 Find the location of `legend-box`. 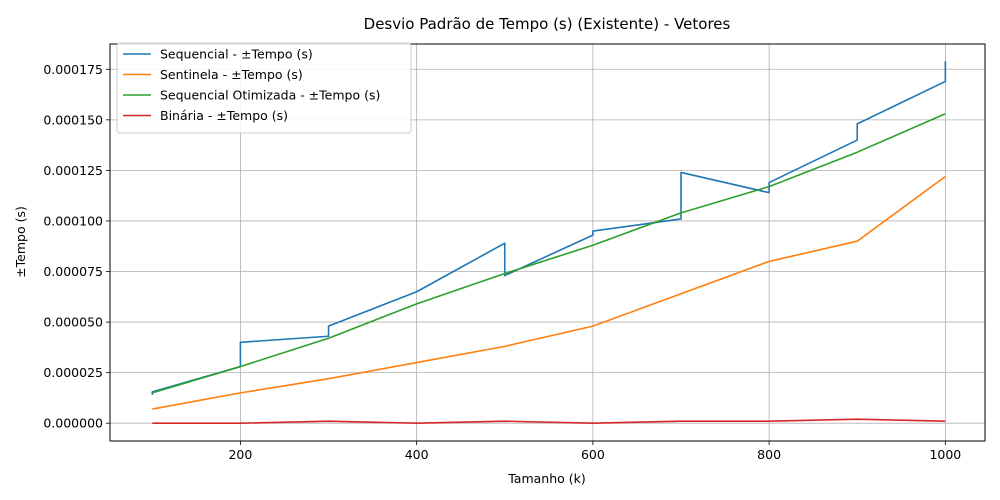

legend-box is located at coordinates (264, 88).